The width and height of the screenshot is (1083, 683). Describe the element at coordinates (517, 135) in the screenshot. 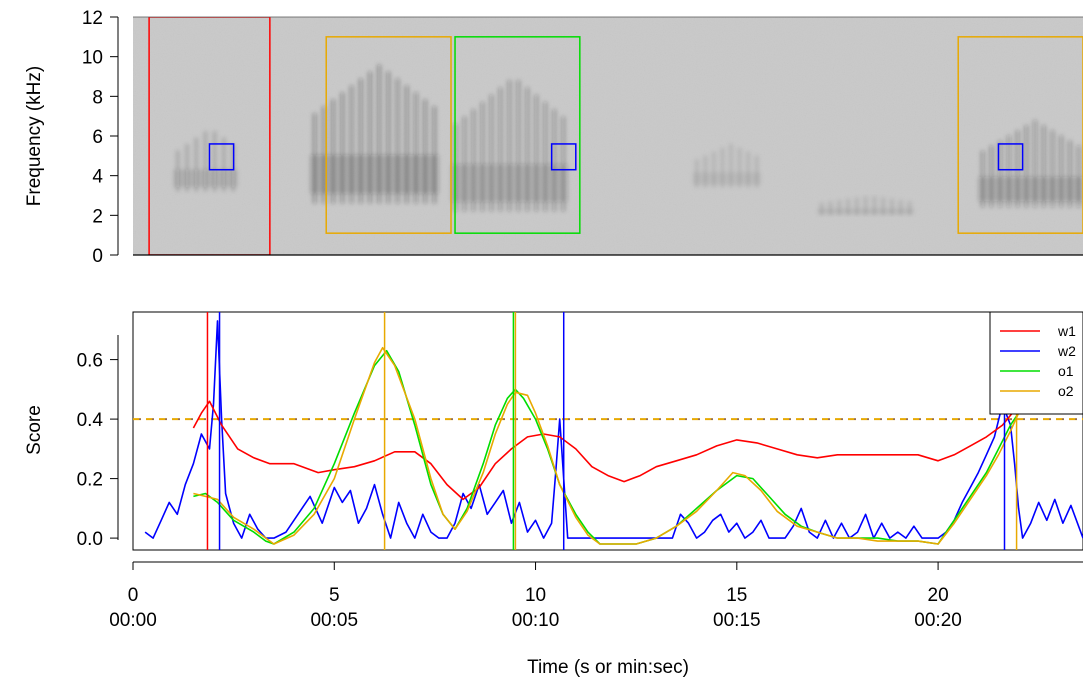

I see `detection-box-o1` at that location.